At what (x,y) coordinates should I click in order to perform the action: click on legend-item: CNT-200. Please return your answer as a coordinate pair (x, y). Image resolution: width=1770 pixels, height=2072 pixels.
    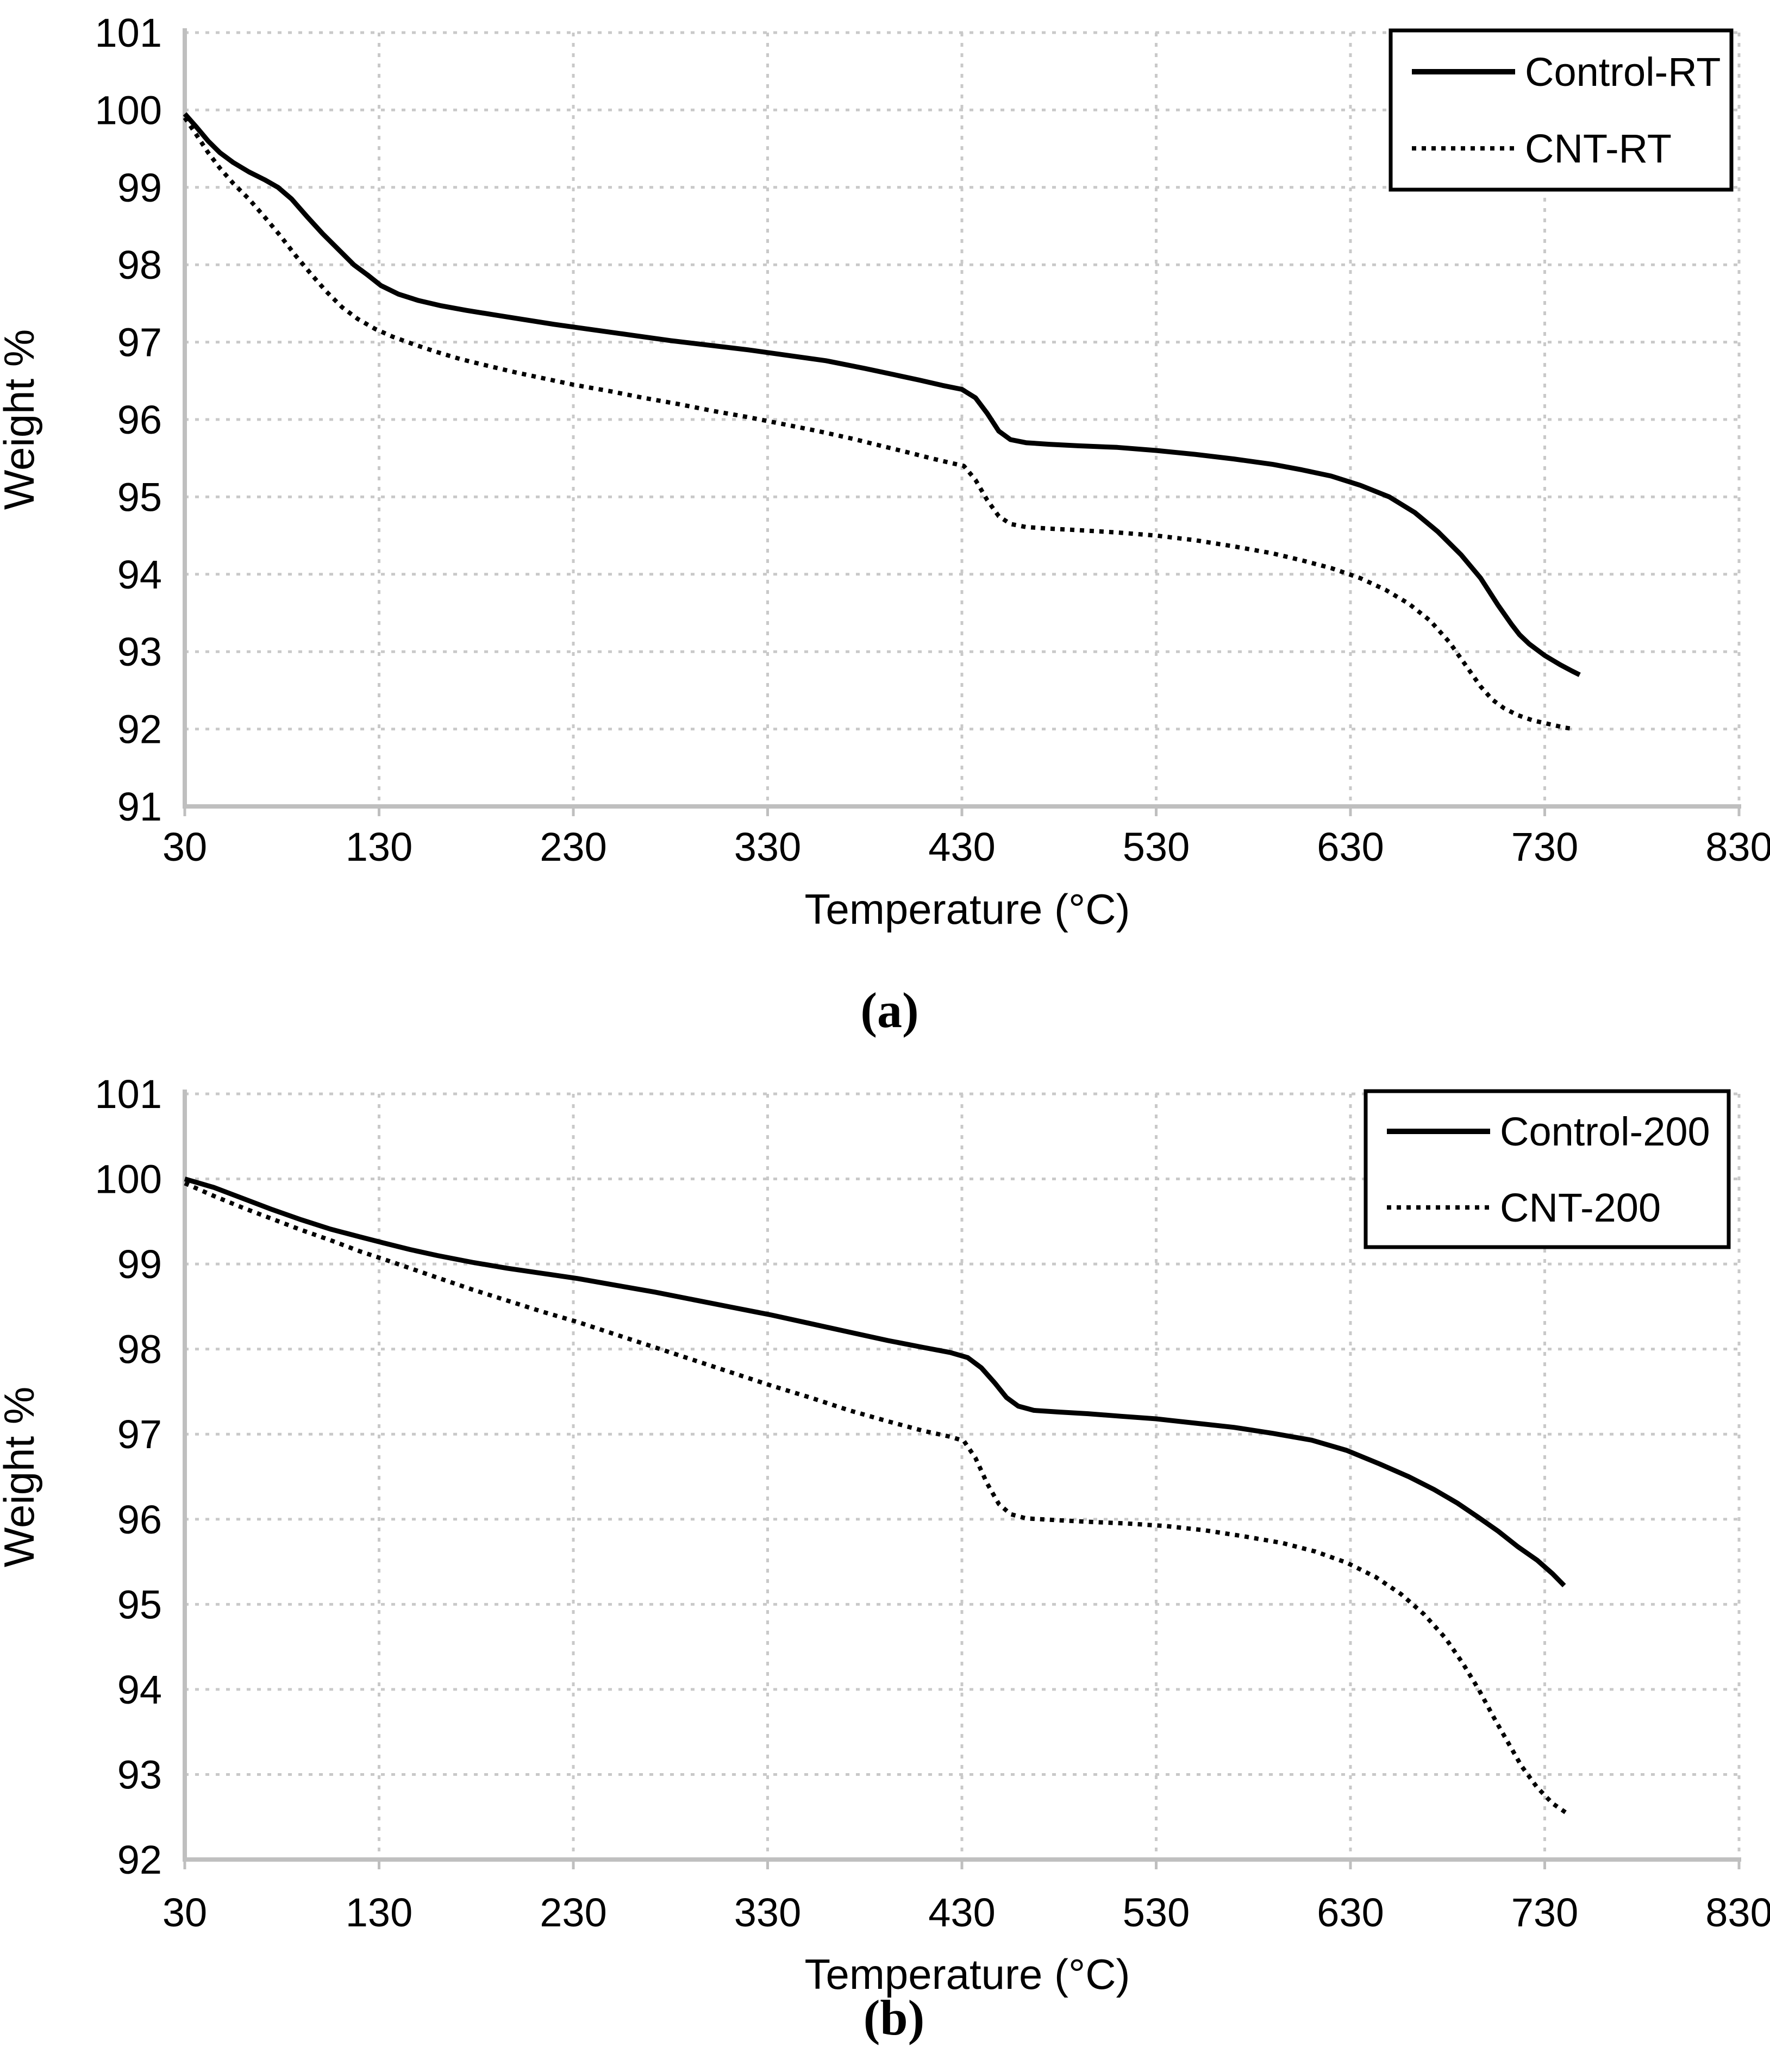
    Looking at the image, I should click on (1524, 1207).